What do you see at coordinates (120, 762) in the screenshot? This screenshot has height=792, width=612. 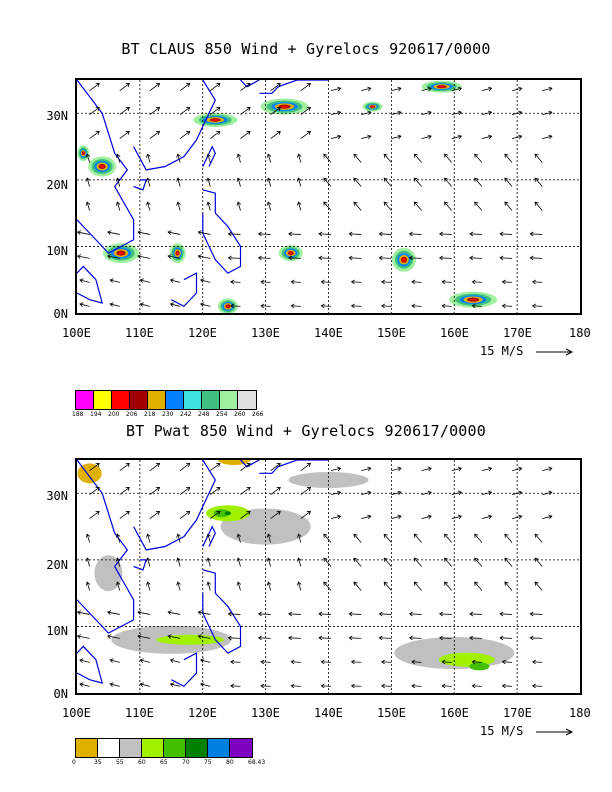 I see `legend-value: 55` at bounding box center [120, 762].